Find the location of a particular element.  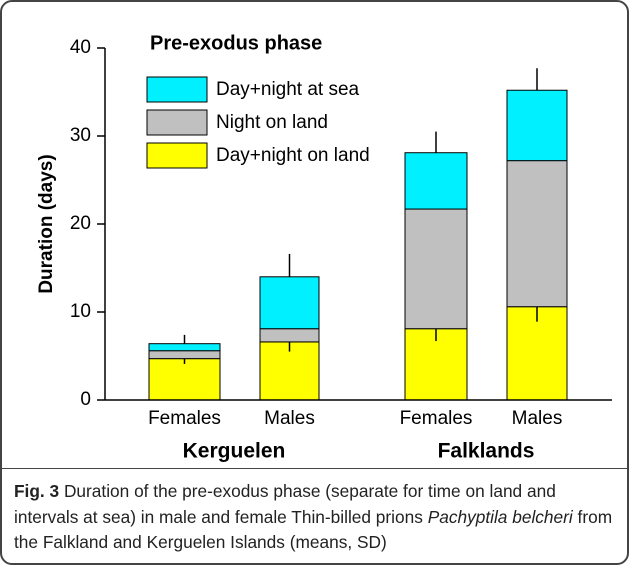

legend-label: Day+night on land is located at coordinates (293, 155).